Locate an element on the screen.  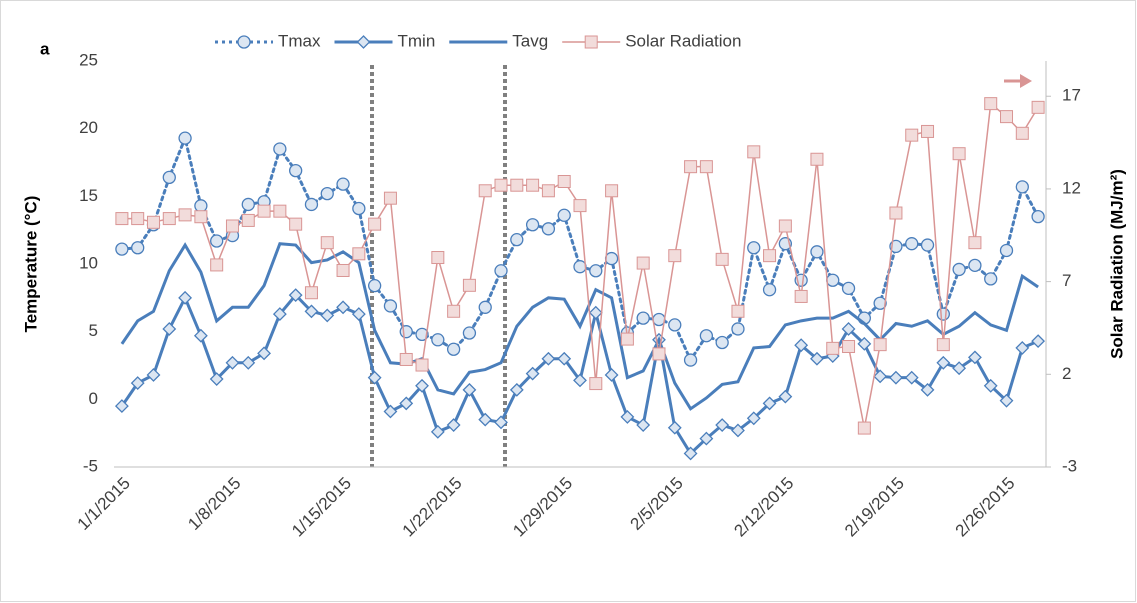
y-tick-label: -5 is located at coordinates (90, 465).